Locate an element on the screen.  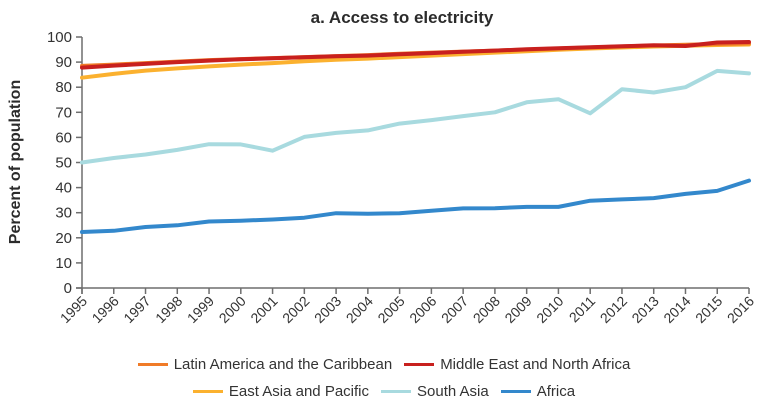
legend-label: South Asia is located at coordinates (453, 391).